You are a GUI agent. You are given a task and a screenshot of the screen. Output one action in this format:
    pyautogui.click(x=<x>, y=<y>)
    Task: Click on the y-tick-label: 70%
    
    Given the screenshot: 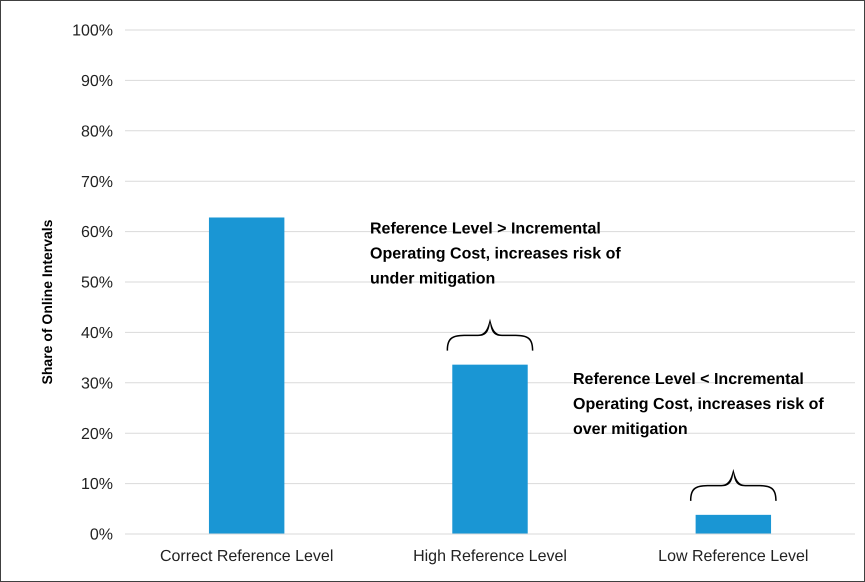 What is the action you would take?
    pyautogui.click(x=96, y=182)
    